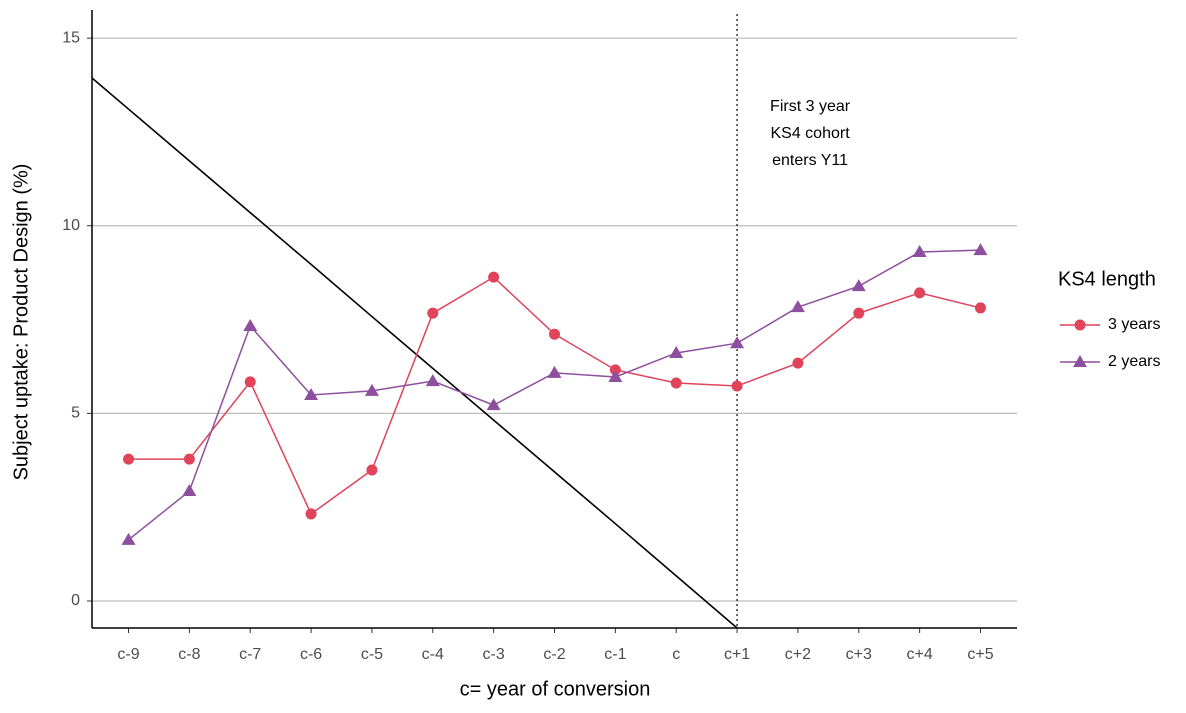 This screenshot has height=713, width=1186. Describe the element at coordinates (21, 322) in the screenshot. I see `y-axis-label: Subject uptake: Product Design (%)` at that location.